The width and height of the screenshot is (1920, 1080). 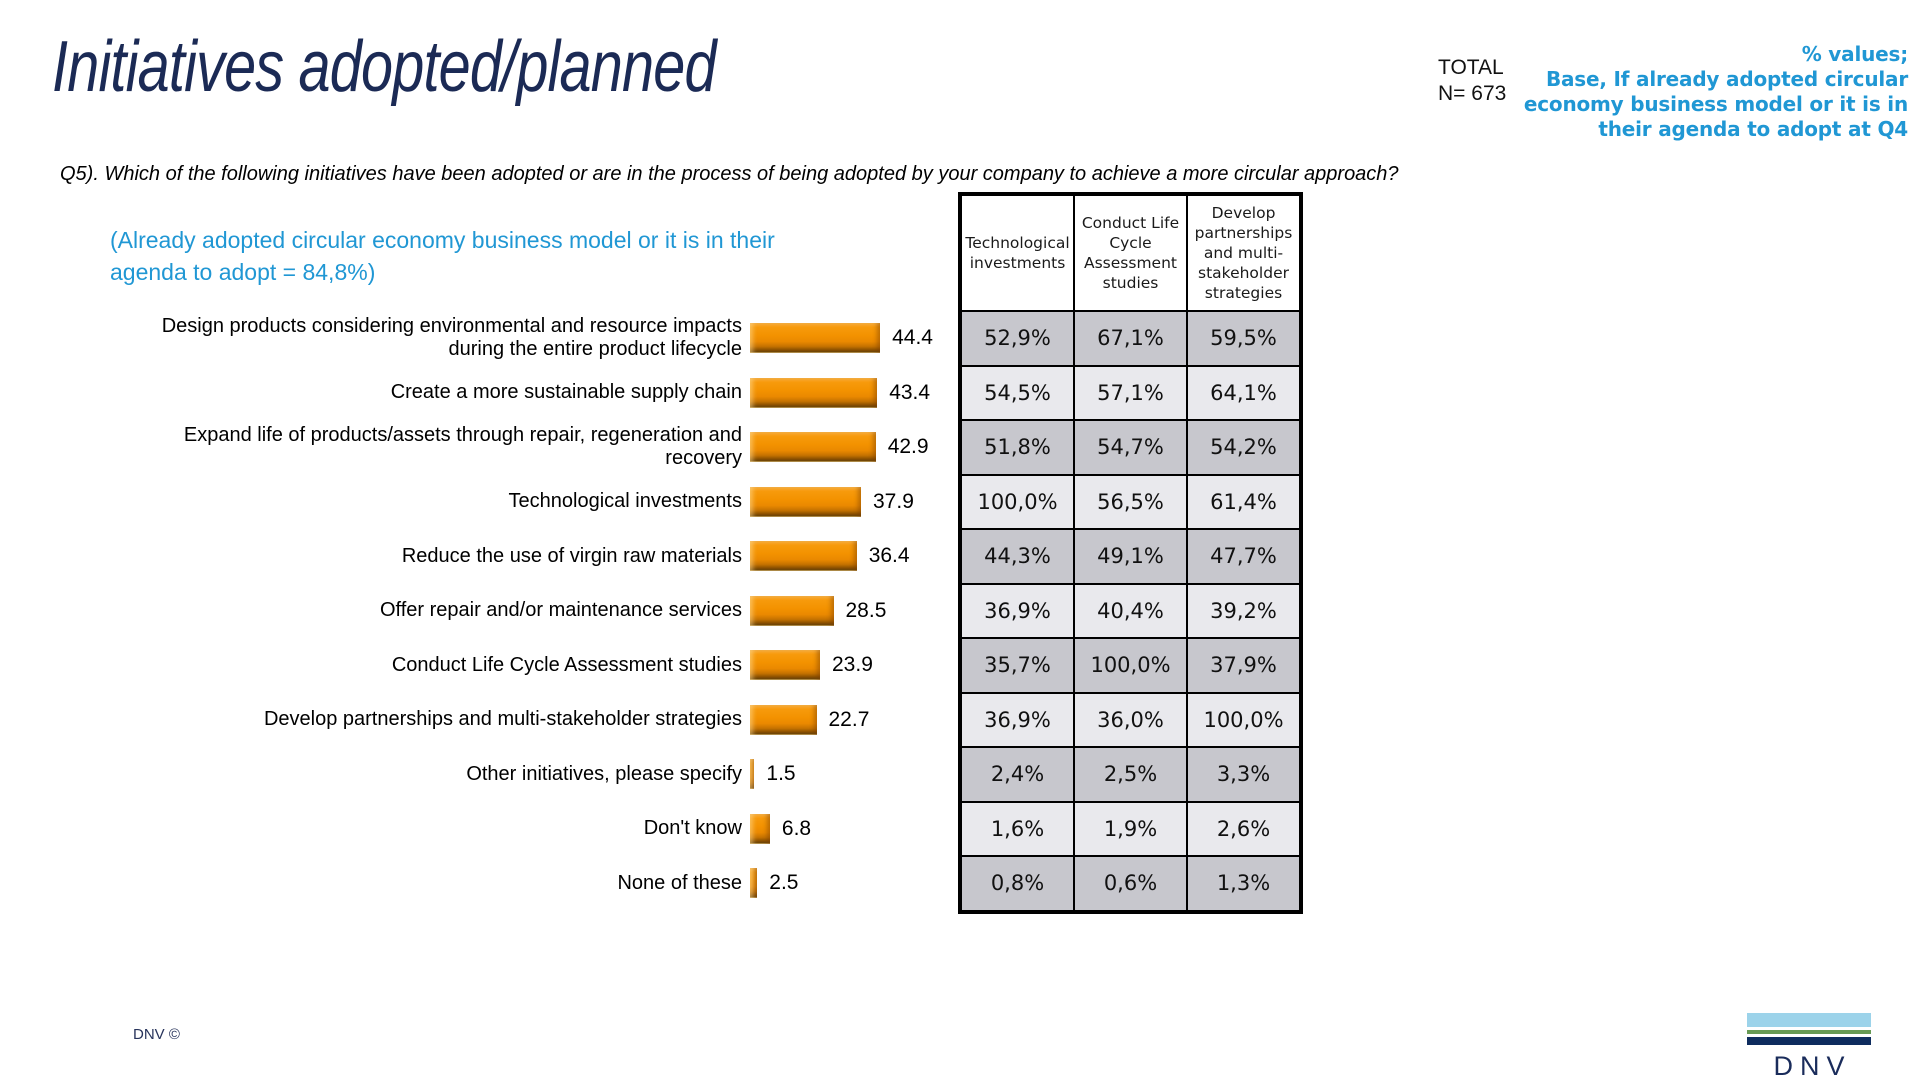 What do you see at coordinates (1243, 501) in the screenshot?
I see `table-cell: 61,4%` at bounding box center [1243, 501].